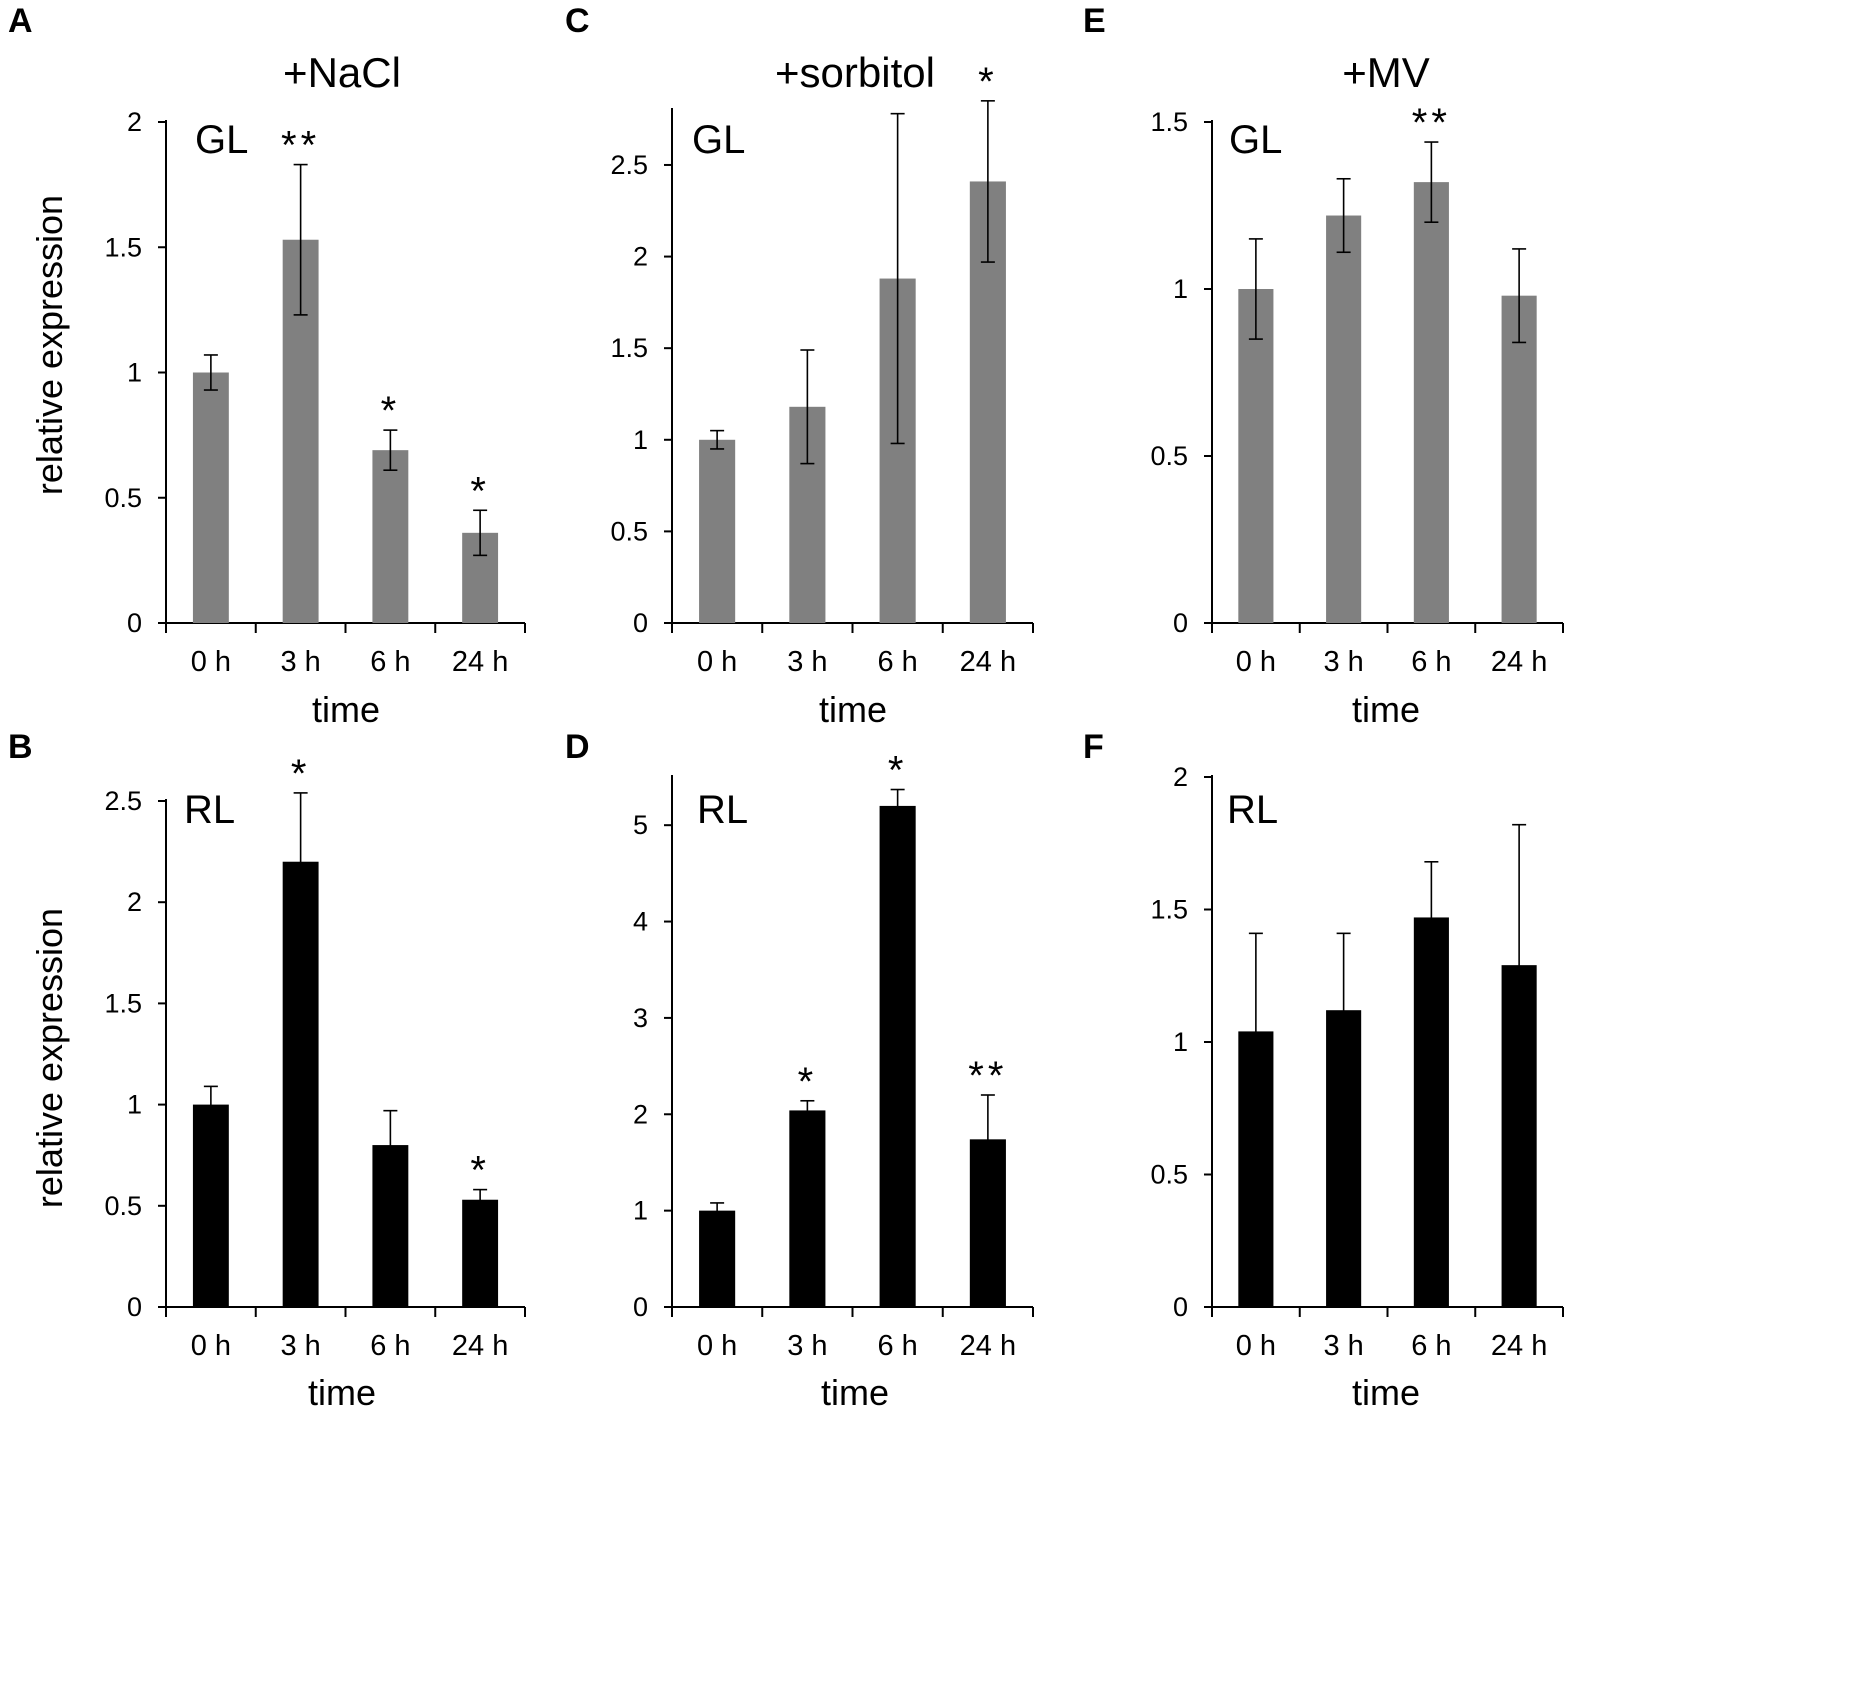 Image resolution: width=1867 pixels, height=1683 pixels. I want to click on panel-letter: C, so click(577, 21).